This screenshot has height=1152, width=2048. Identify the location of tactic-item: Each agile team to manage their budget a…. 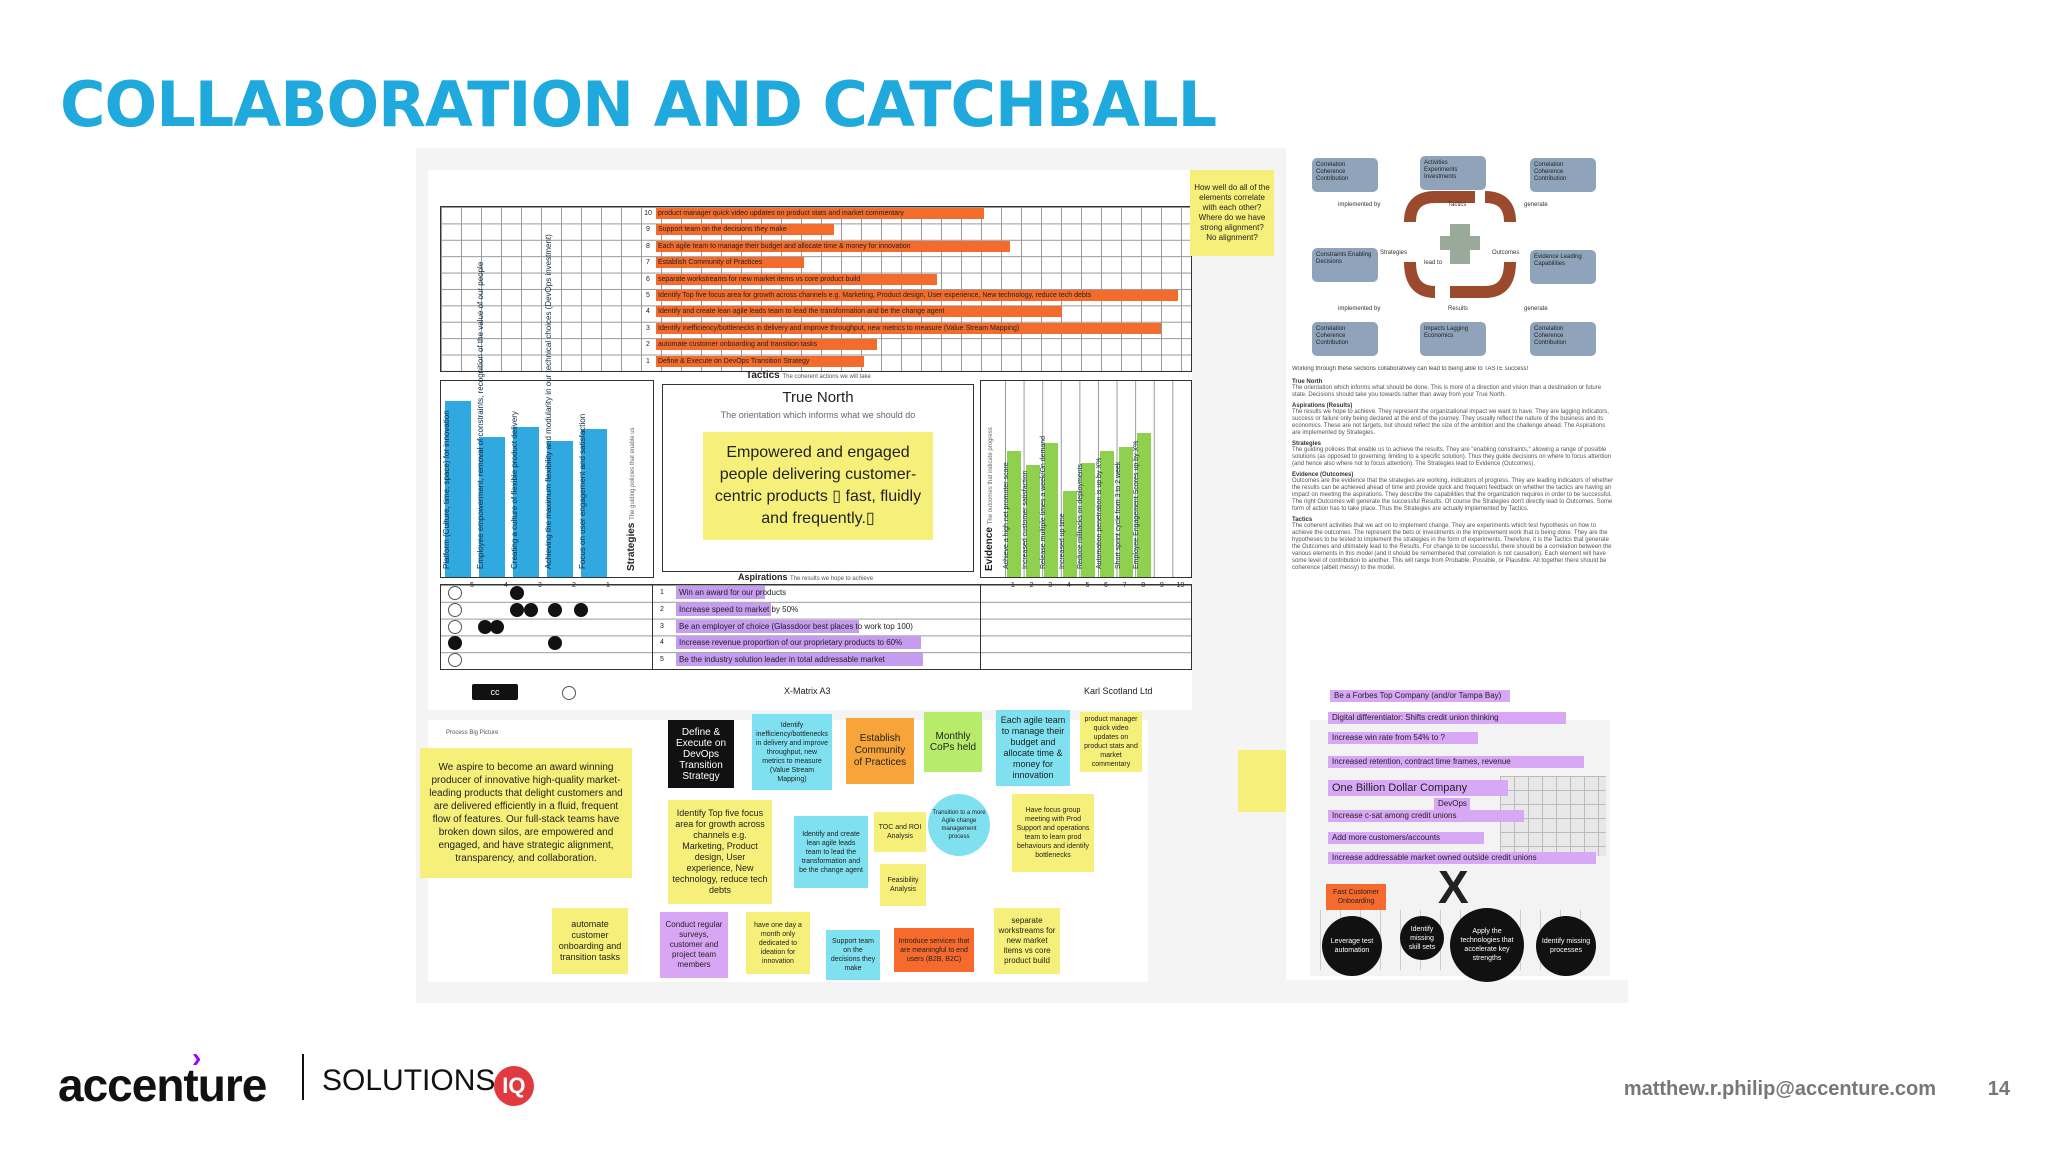
(833, 246).